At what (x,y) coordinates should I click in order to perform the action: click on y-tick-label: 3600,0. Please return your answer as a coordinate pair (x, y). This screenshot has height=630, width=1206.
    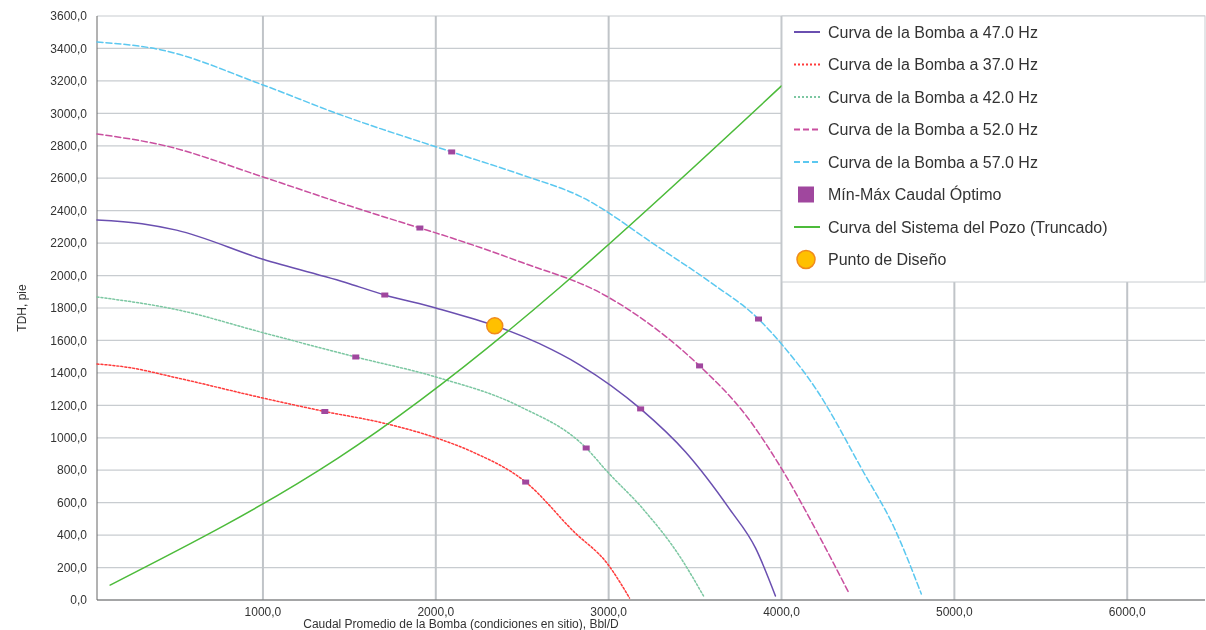
    Looking at the image, I should click on (69, 16).